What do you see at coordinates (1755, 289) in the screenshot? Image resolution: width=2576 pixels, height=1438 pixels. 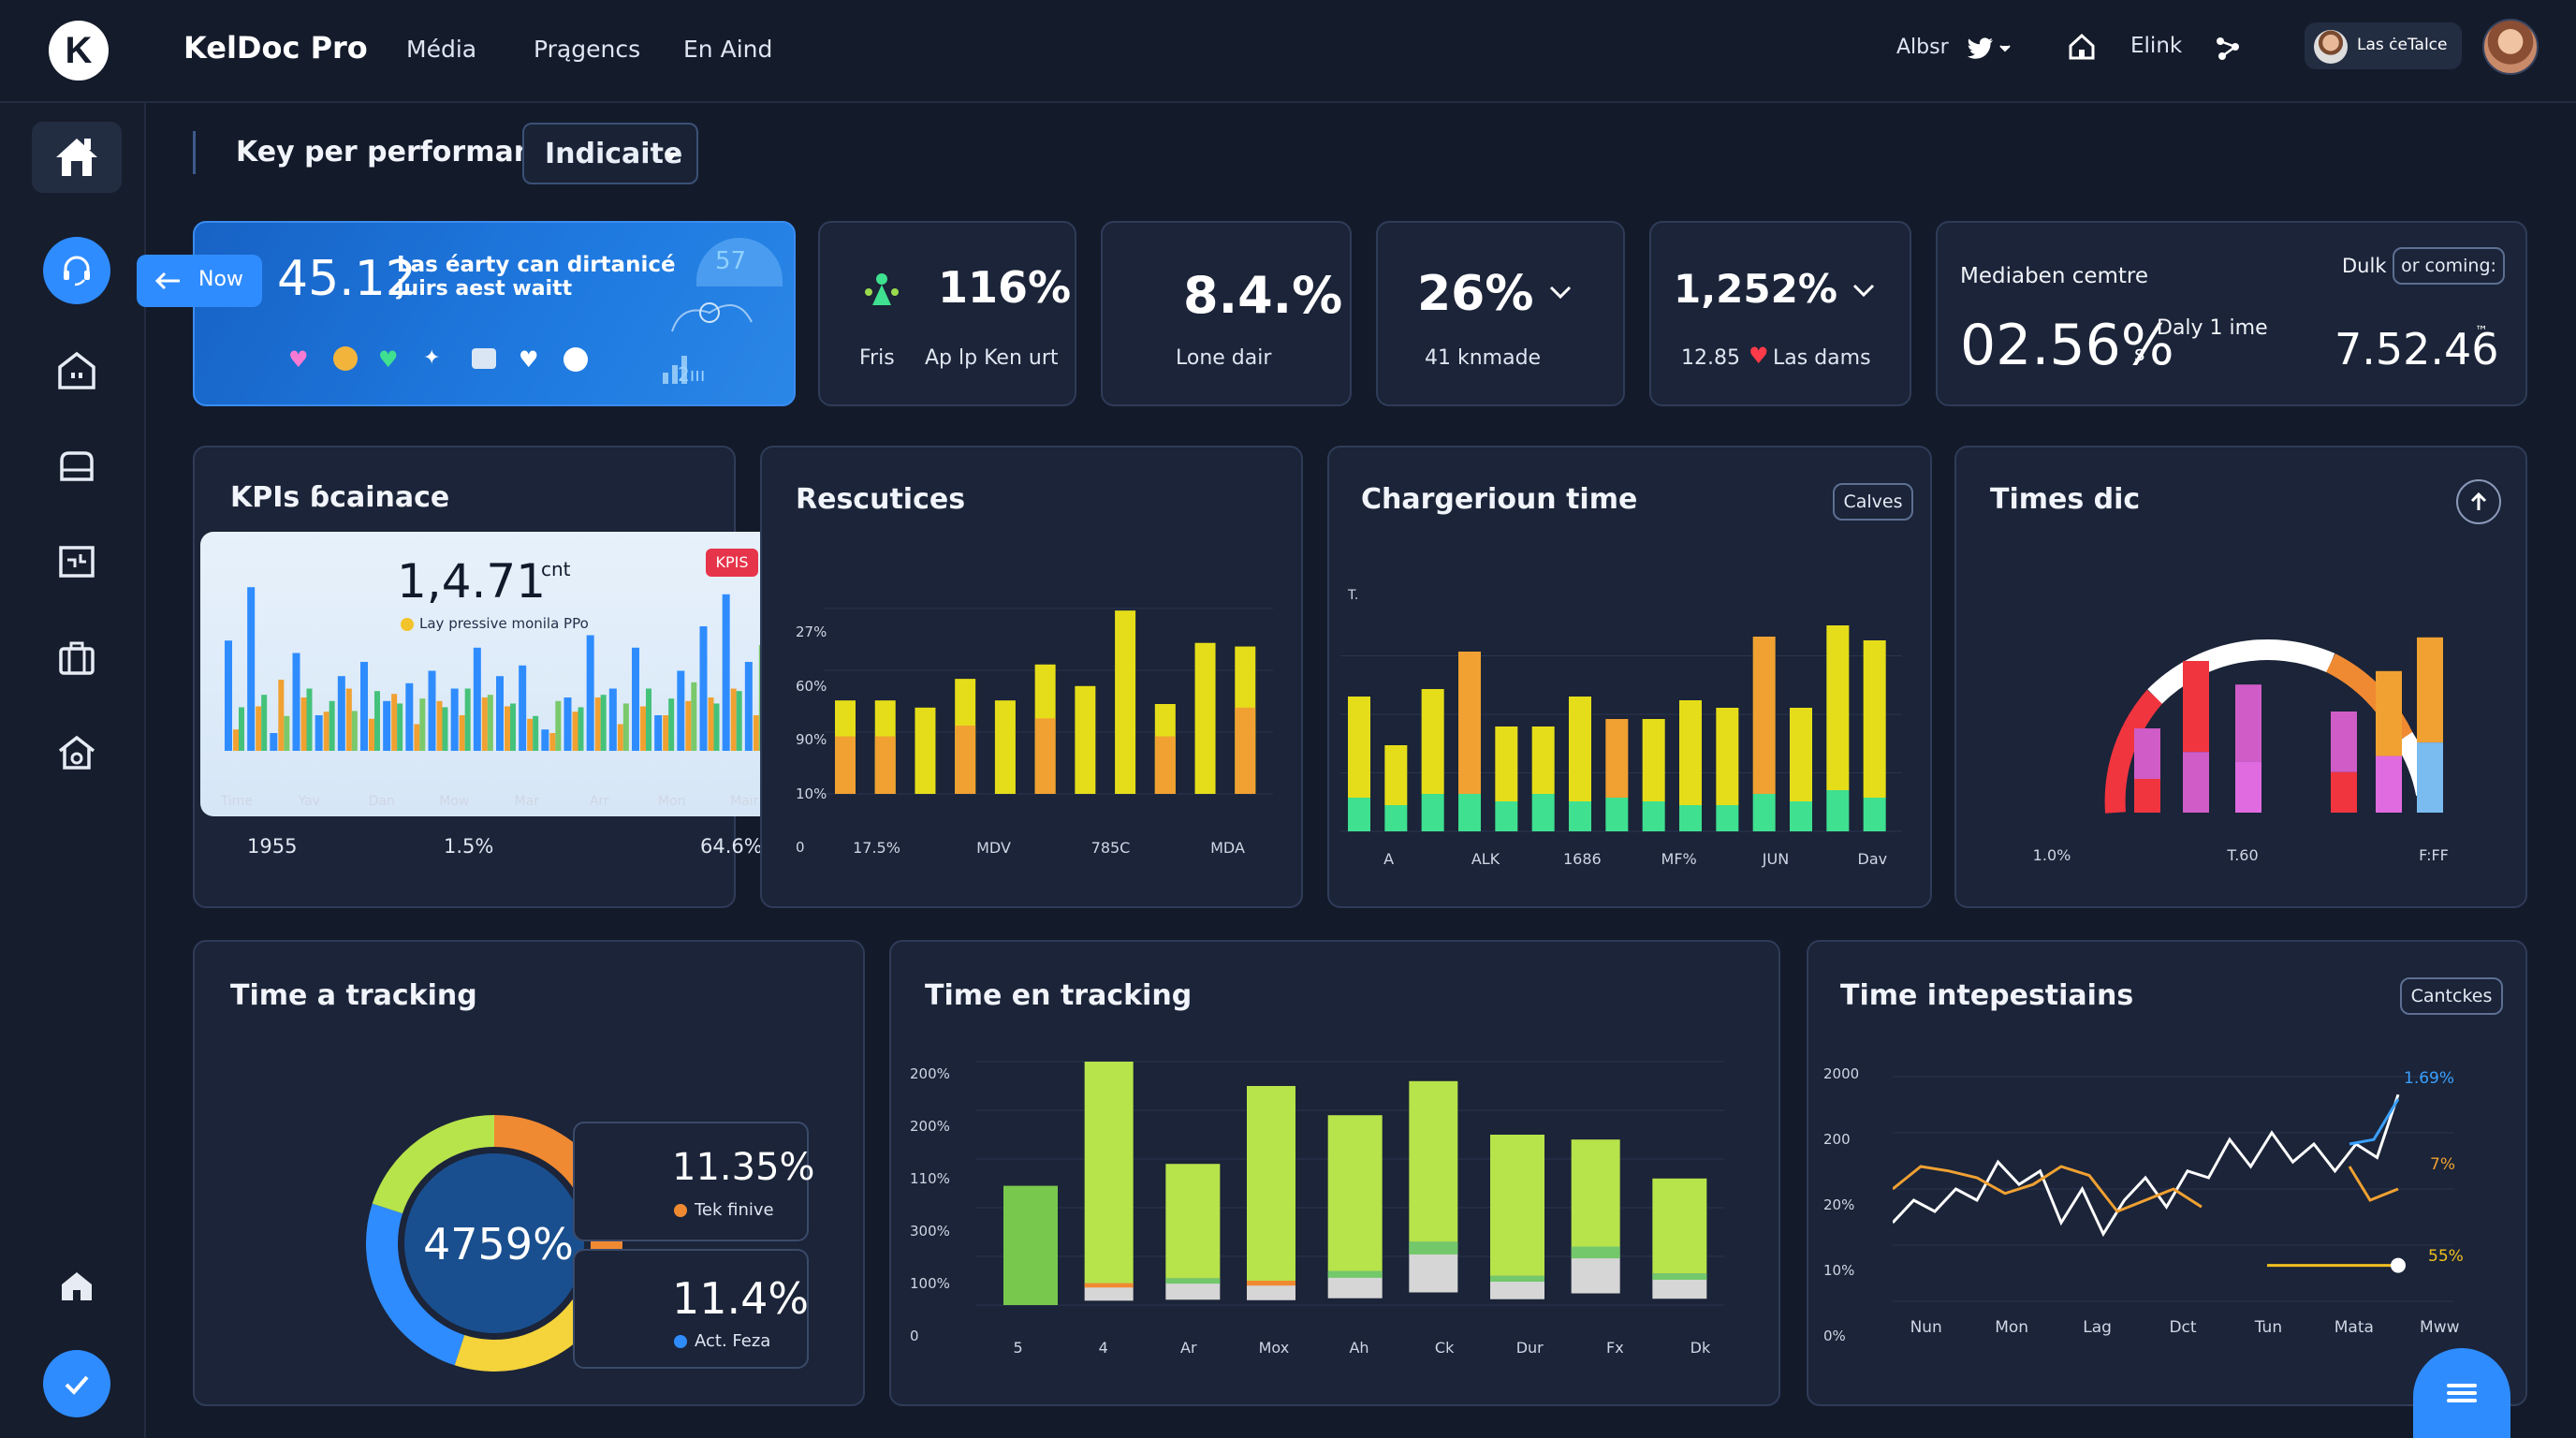 I see `kpi-value: 1,252%` at bounding box center [1755, 289].